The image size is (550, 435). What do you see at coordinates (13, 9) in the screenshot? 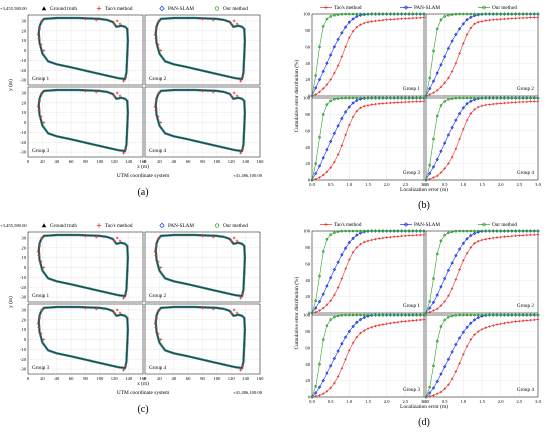
I see `origin-label-y: +3,455,580.00` at bounding box center [13, 9].